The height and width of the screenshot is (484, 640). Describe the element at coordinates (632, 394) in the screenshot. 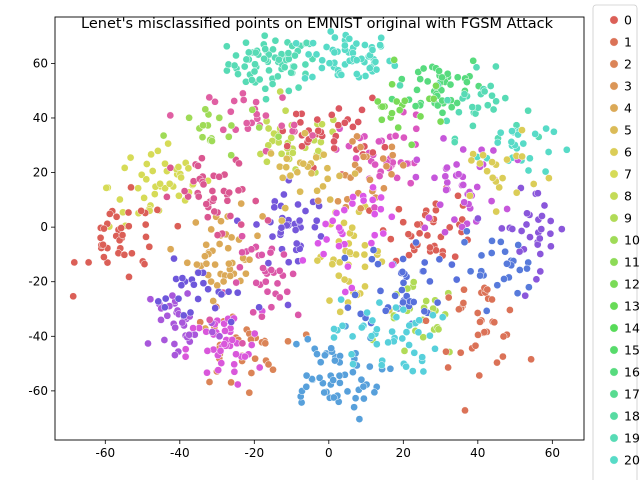

I see `legend-label: 17` at that location.